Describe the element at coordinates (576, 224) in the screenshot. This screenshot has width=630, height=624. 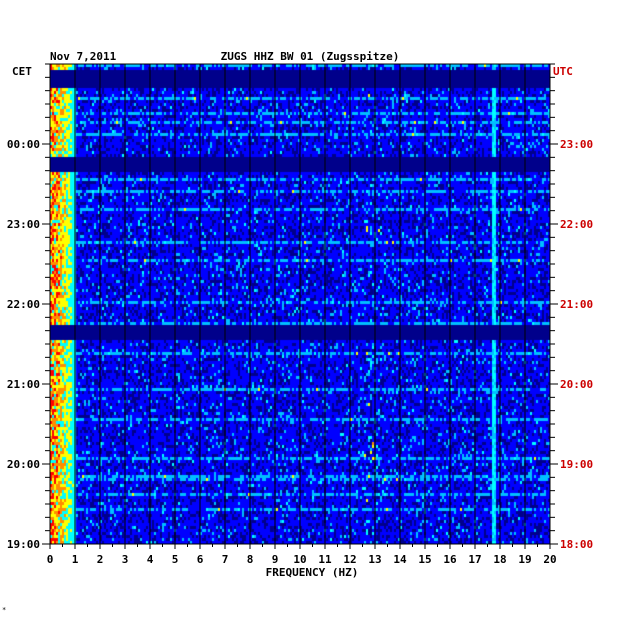
I see `right-time-label: 22:00` at that location.